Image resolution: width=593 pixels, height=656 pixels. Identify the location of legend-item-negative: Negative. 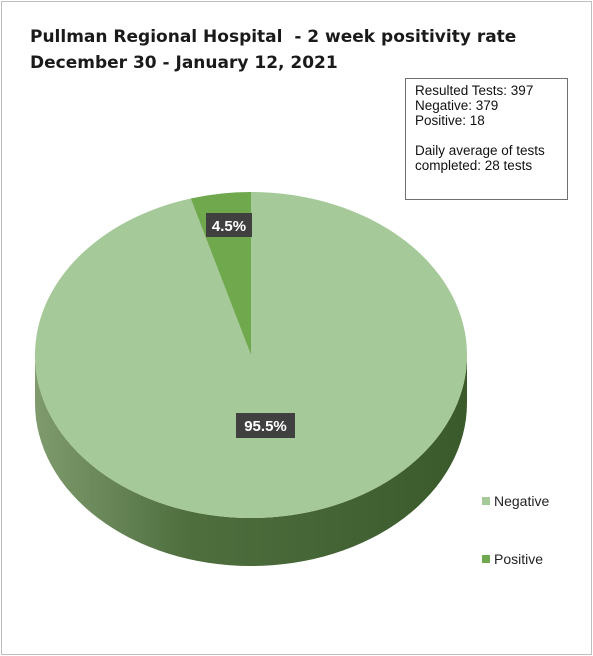
(515, 501).